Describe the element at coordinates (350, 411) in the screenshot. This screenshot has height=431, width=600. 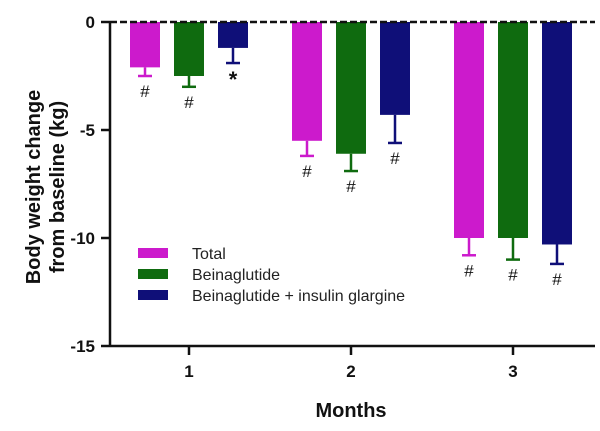
I see `x-axis-title: Months` at that location.